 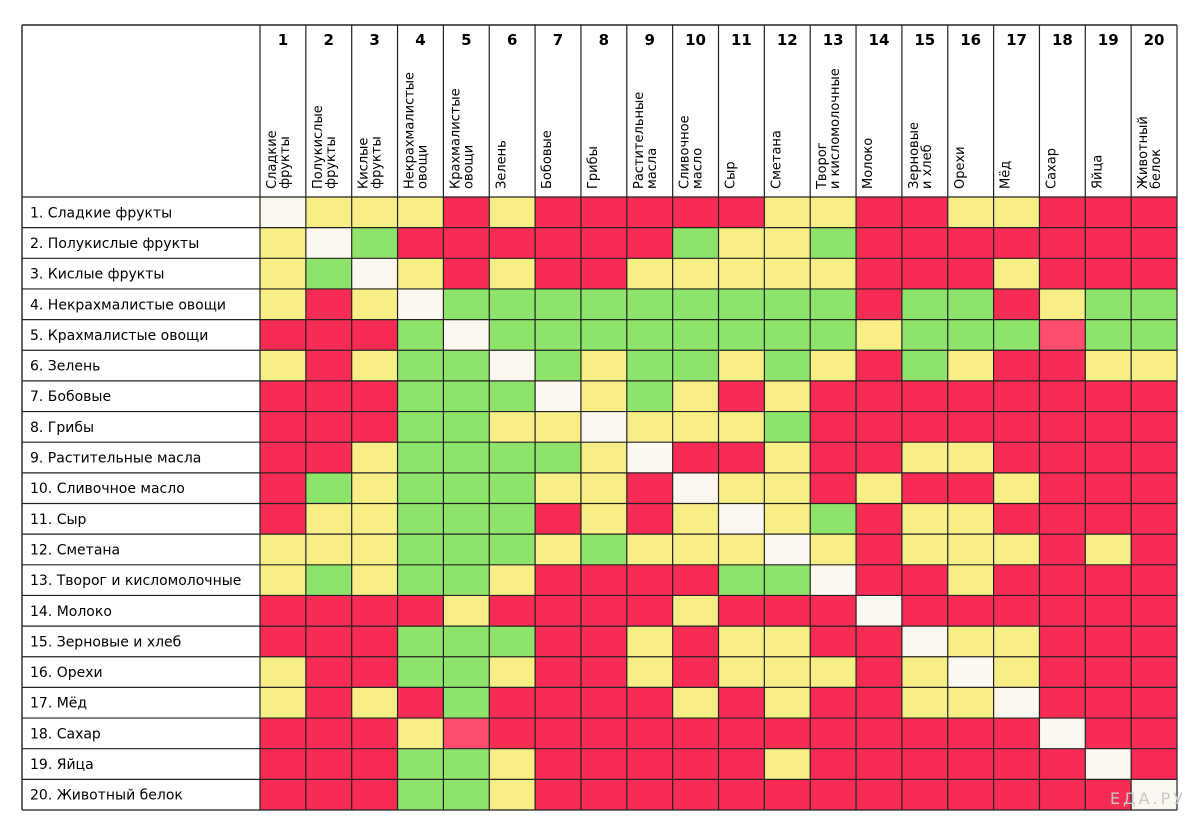 What do you see at coordinates (879, 40) in the screenshot?
I see `column-number: 14` at bounding box center [879, 40].